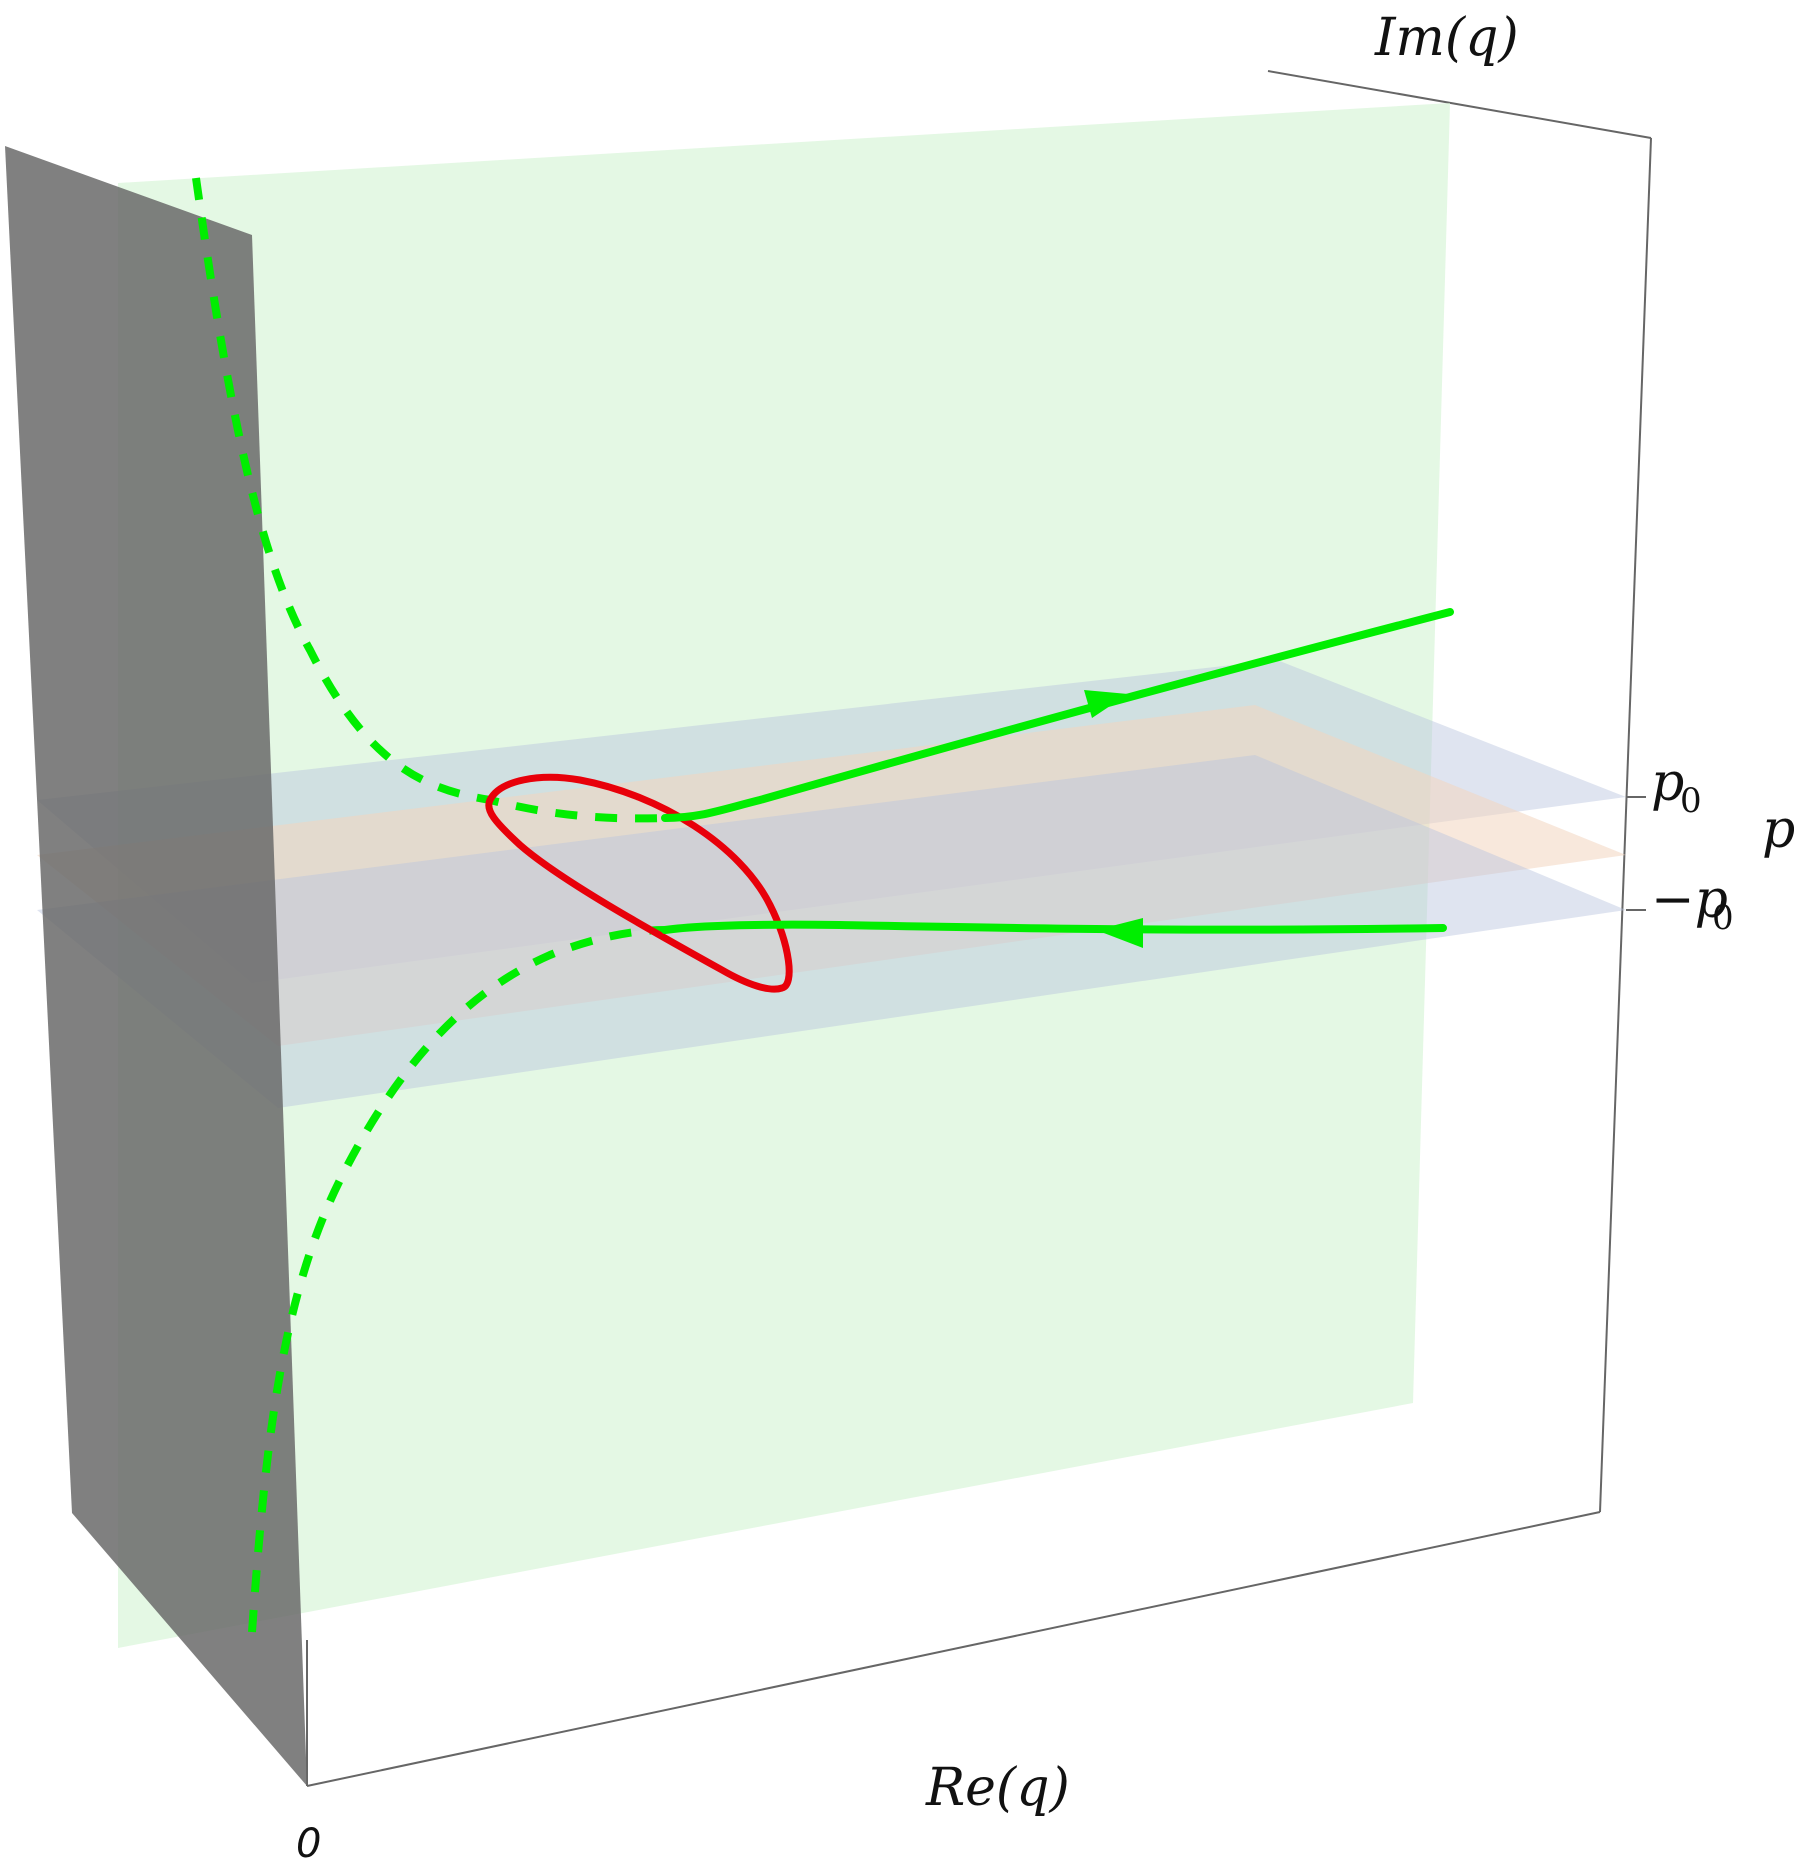 Image resolution: width=1794 pixels, height=1861 pixels. What do you see at coordinates (1689, 900) in the screenshot?
I see `label-minus-p0-main: −p` at bounding box center [1689, 900].